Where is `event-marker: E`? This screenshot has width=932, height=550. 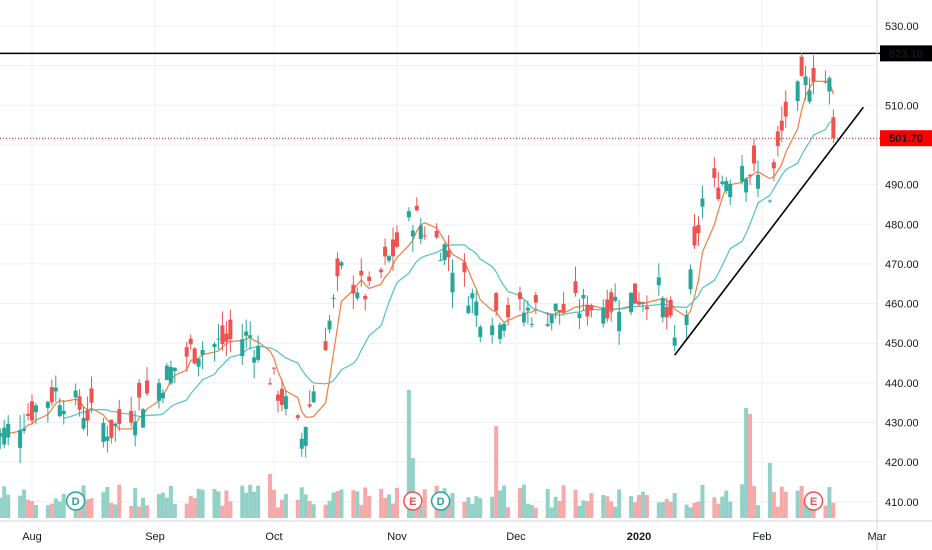
event-marker: E is located at coordinates (413, 501).